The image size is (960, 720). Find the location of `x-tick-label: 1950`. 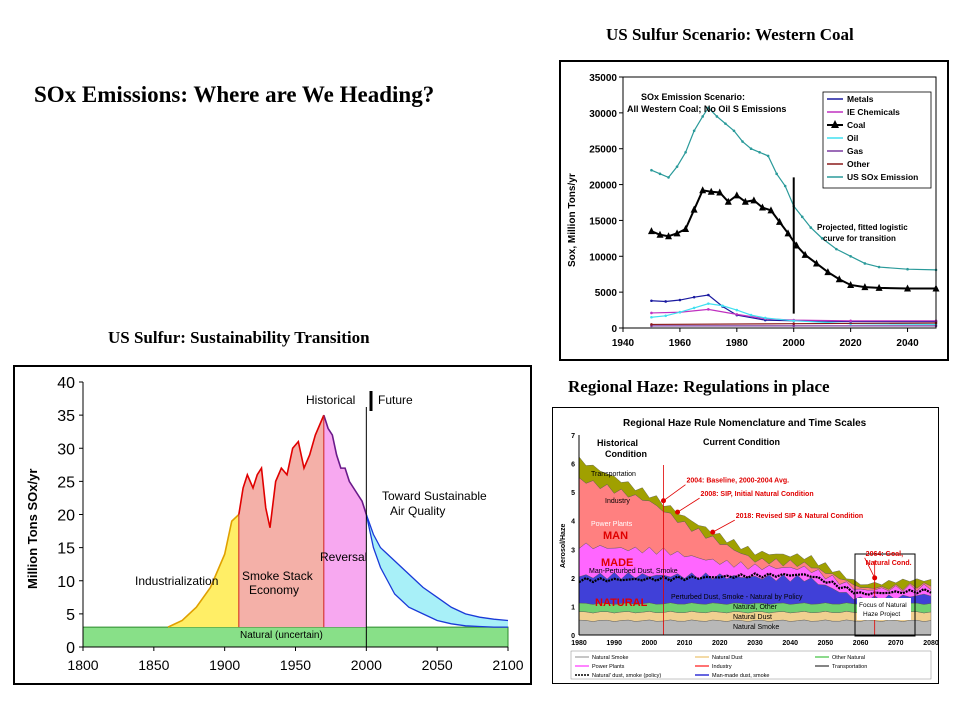

x-tick-label: 1950 is located at coordinates (295, 665).